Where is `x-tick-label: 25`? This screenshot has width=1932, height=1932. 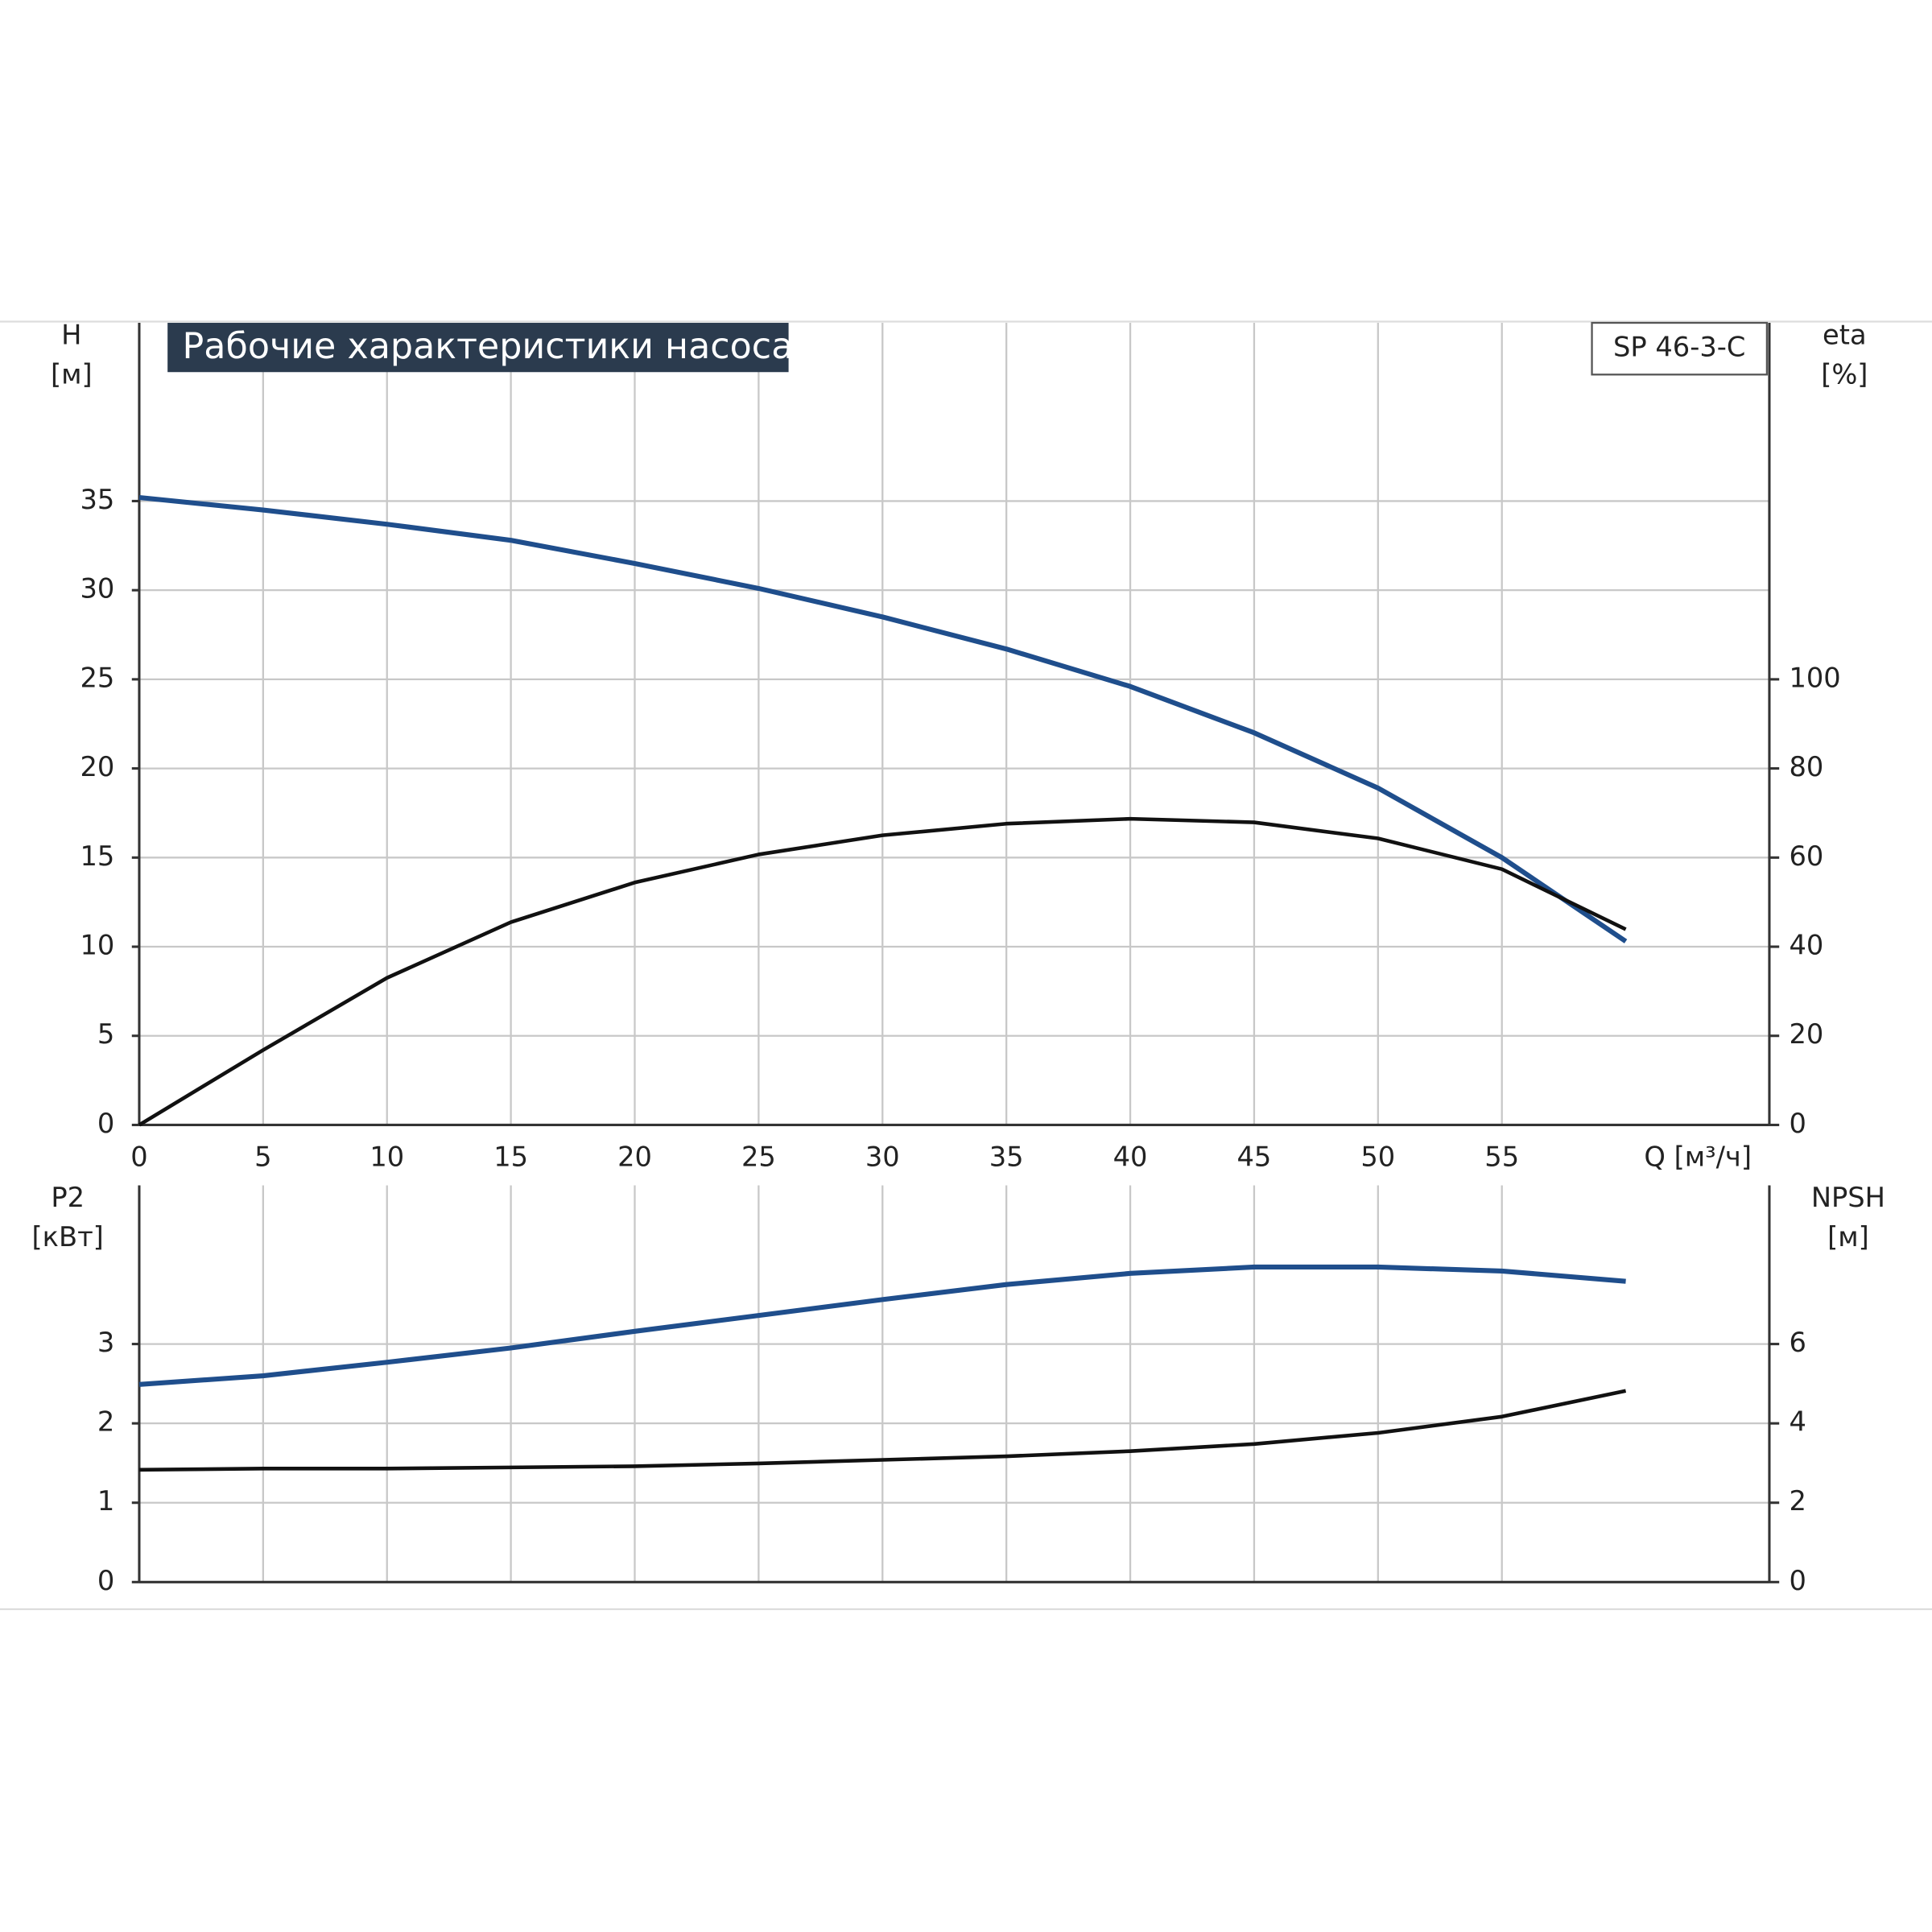 x-tick-label: 25 is located at coordinates (758, 1156).